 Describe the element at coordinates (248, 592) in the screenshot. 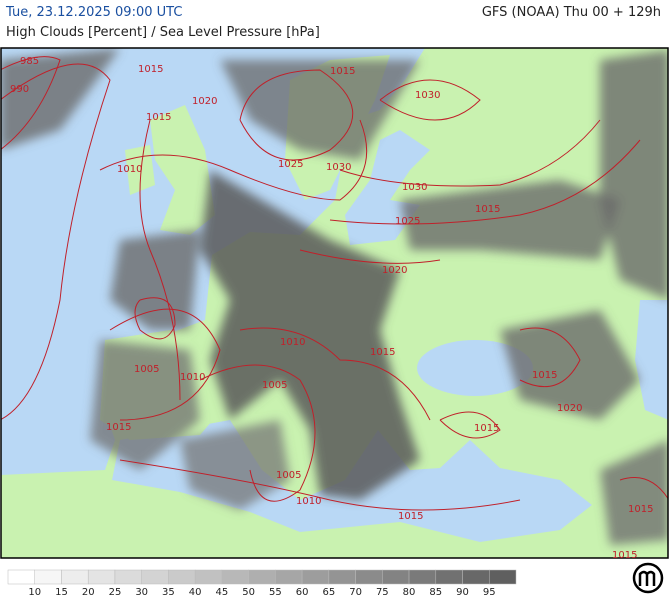

I see `legend-label: 50` at that location.